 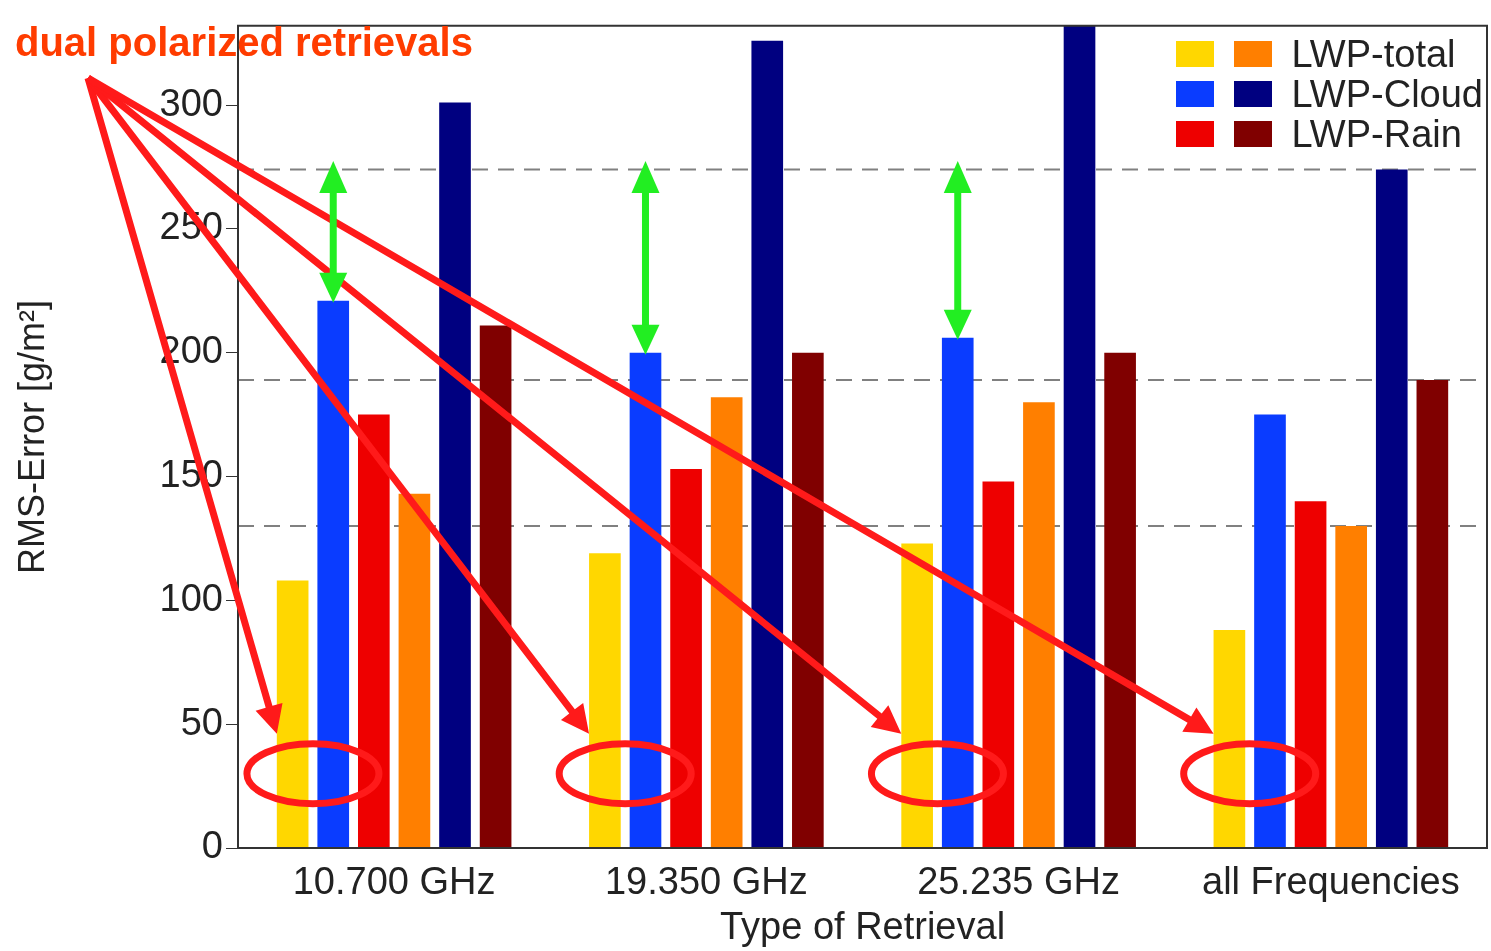 I want to click on y-tick-label: 300, so click(x=191, y=102).